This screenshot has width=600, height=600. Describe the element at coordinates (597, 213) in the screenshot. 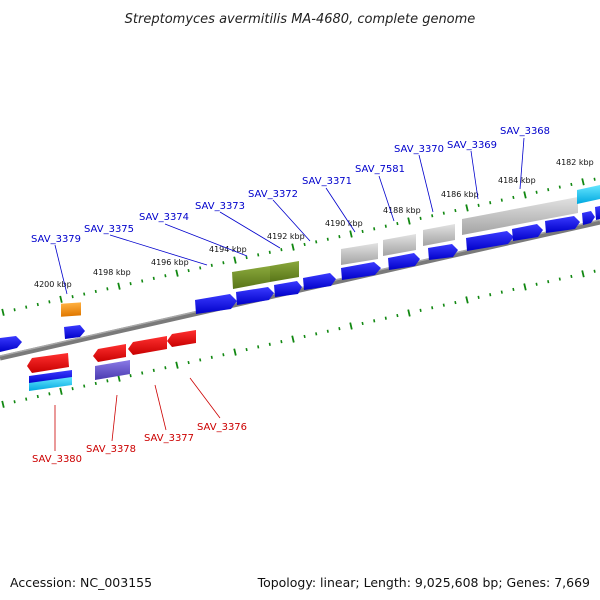

I see `cds-forward-edge-right` at that location.